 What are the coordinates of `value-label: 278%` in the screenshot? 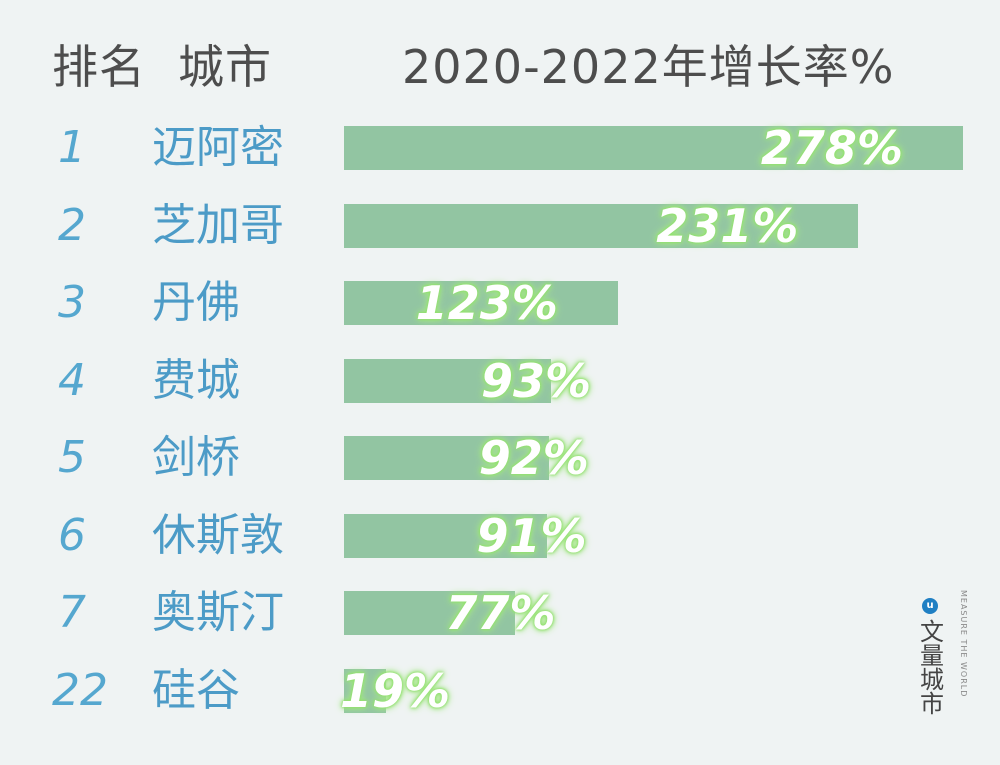 It's located at (831, 148).